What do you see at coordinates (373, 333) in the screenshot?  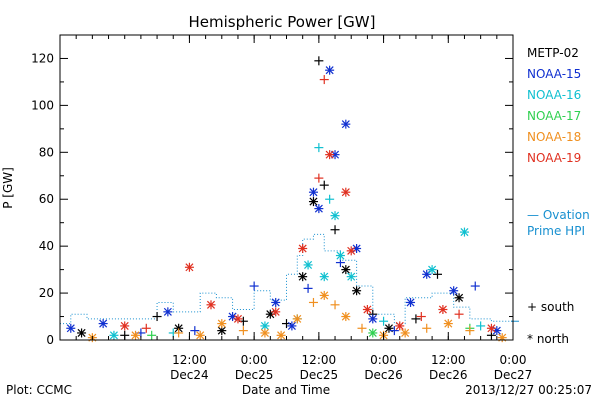 I see `data-point-noaa-17-north` at bounding box center [373, 333].